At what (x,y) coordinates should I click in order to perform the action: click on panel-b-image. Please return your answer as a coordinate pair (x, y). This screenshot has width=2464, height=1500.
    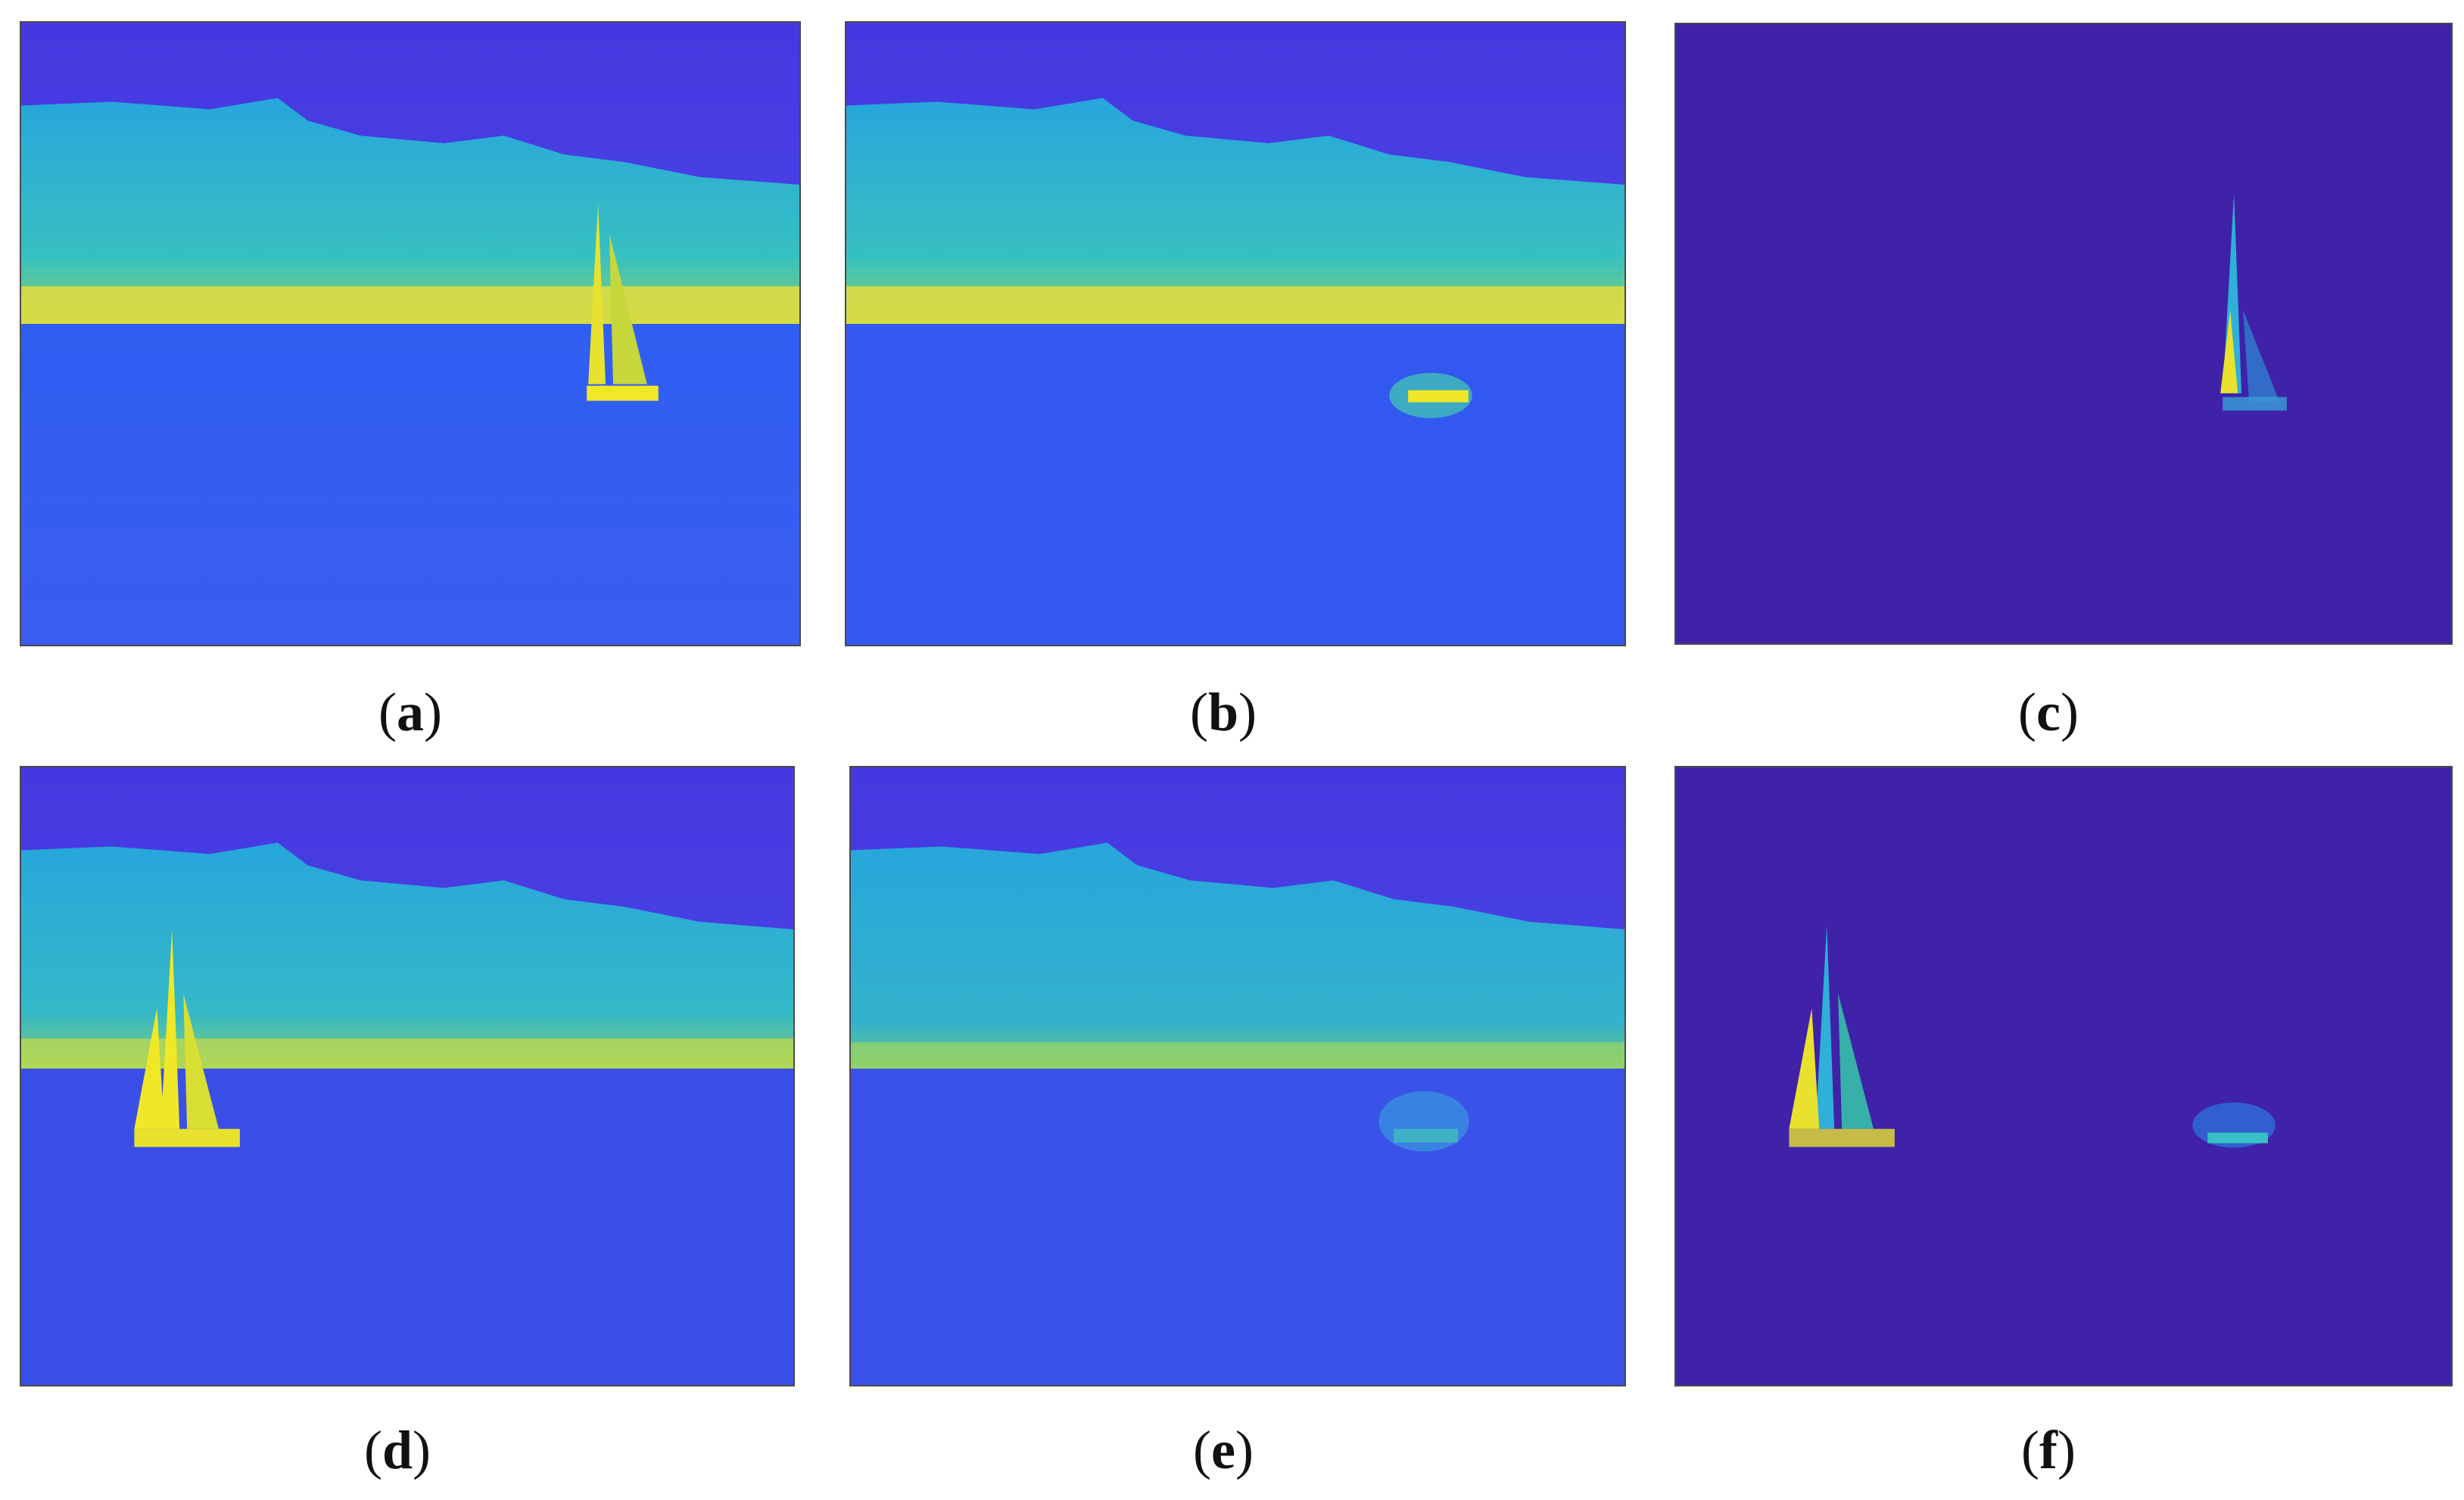
    Looking at the image, I should click on (1235, 333).